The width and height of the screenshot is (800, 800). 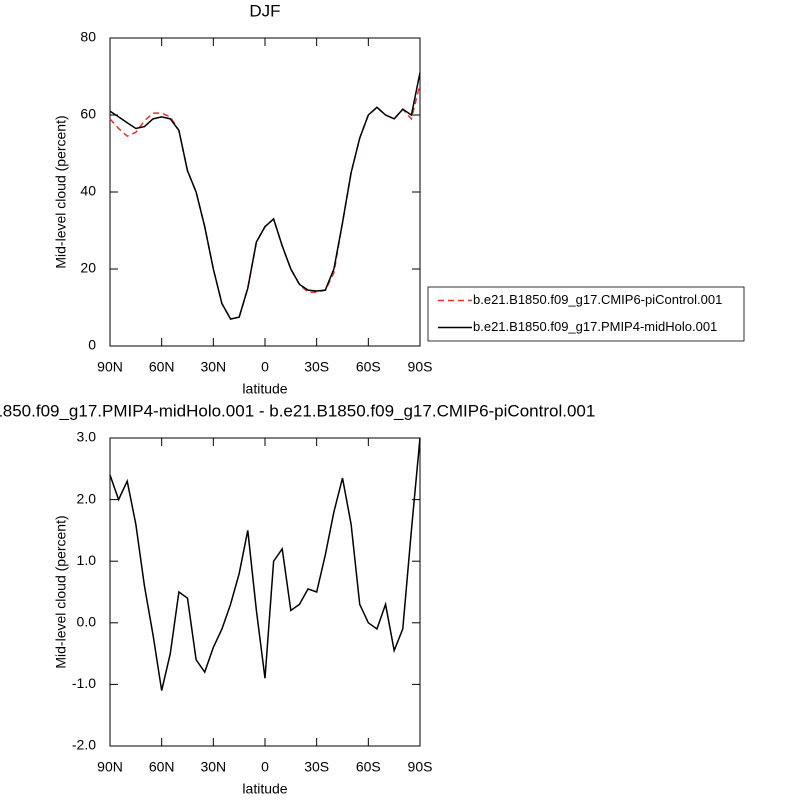 What do you see at coordinates (597, 299) in the screenshot?
I see `legend-label: b.e21.B1850.f09_g17.CMIP6-piControl.001` at bounding box center [597, 299].